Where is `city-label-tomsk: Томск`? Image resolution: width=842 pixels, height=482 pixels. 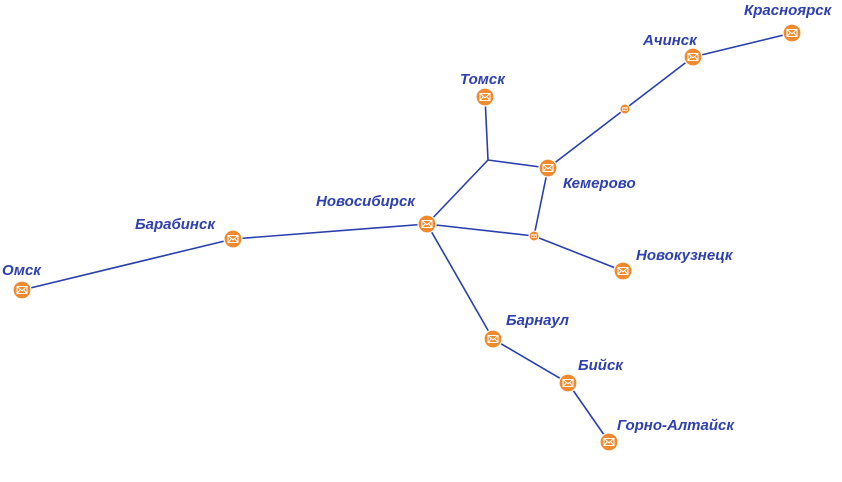
city-label-tomsk: Томск is located at coordinates (483, 79).